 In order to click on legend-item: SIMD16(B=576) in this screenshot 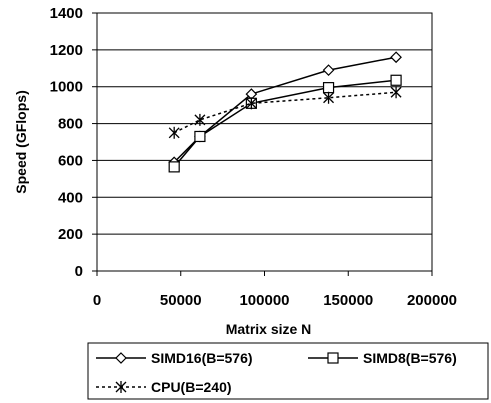, I will do `click(174, 358)`.